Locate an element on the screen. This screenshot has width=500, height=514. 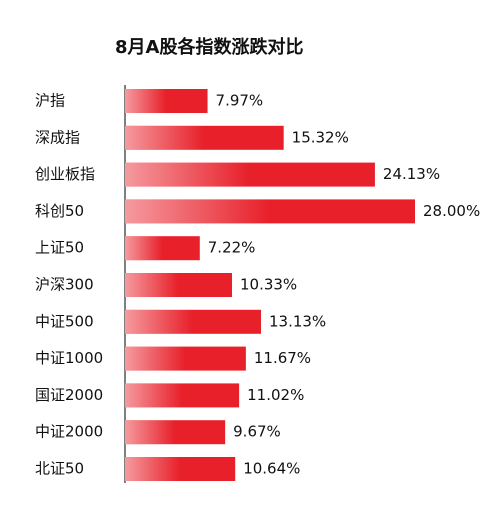
value-label: 10.64% is located at coordinates (271, 469).